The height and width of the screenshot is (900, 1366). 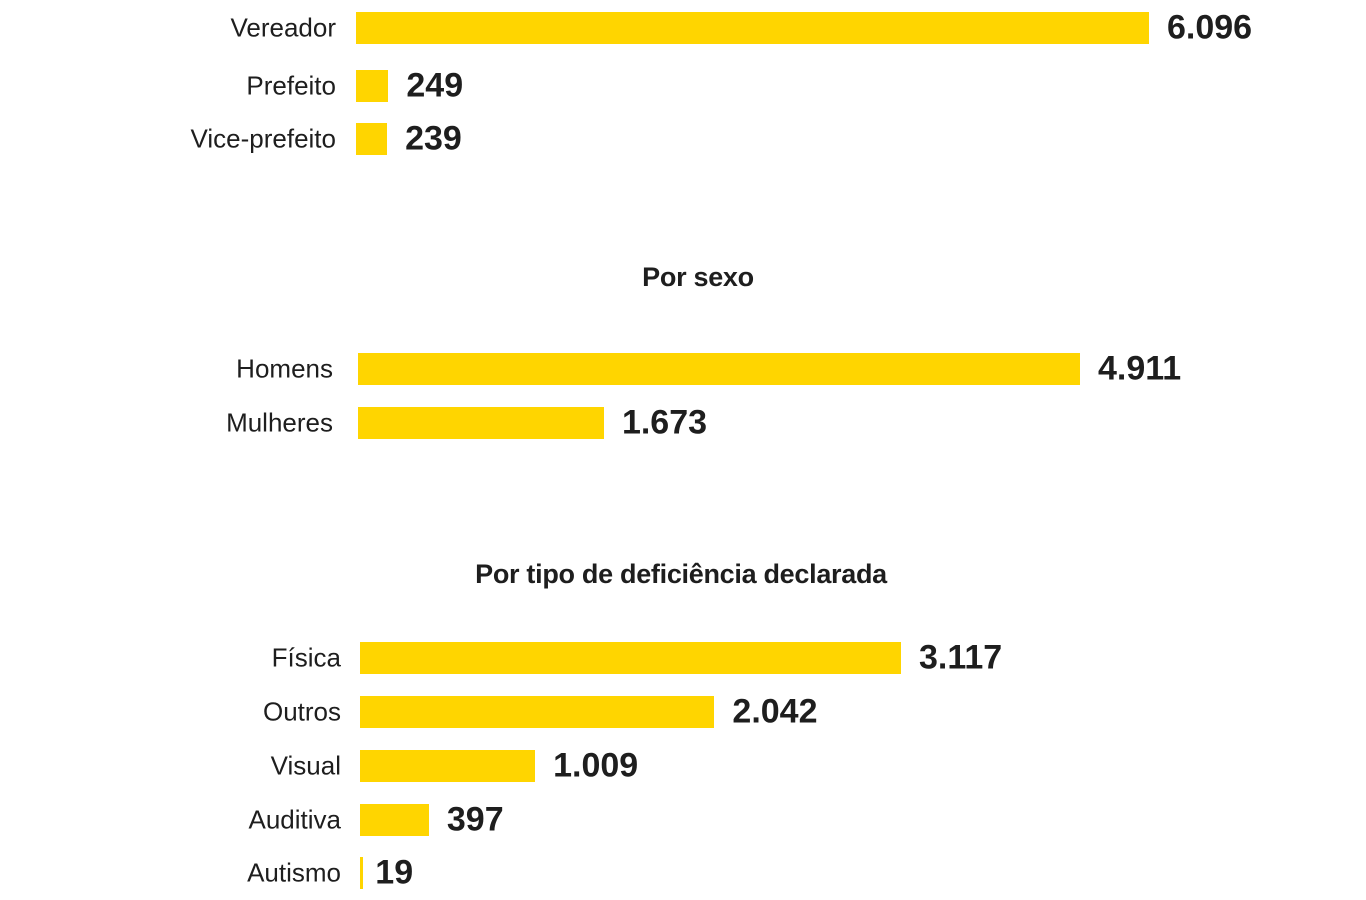 What do you see at coordinates (775, 711) in the screenshot?
I see `value-label: 2.042` at bounding box center [775, 711].